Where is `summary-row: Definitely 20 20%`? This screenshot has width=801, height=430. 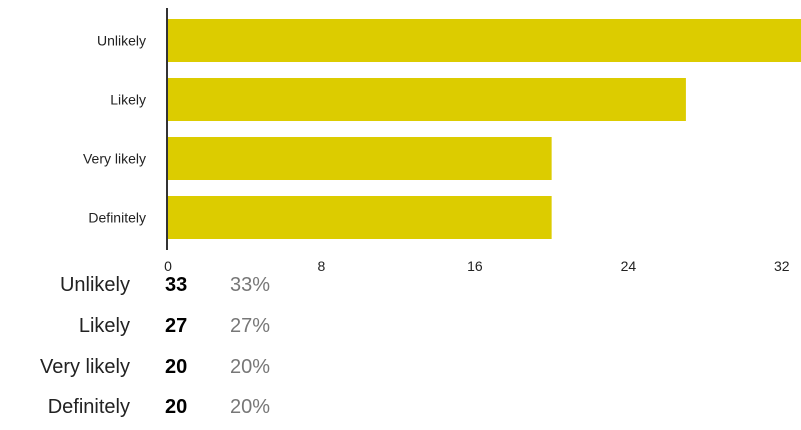
summary-row: Definitely 20 20% is located at coordinates (200, 407).